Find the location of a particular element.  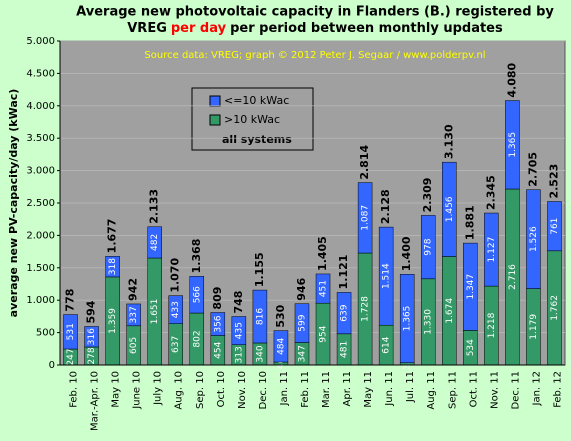

total-label: 2.523 is located at coordinates (553, 181).